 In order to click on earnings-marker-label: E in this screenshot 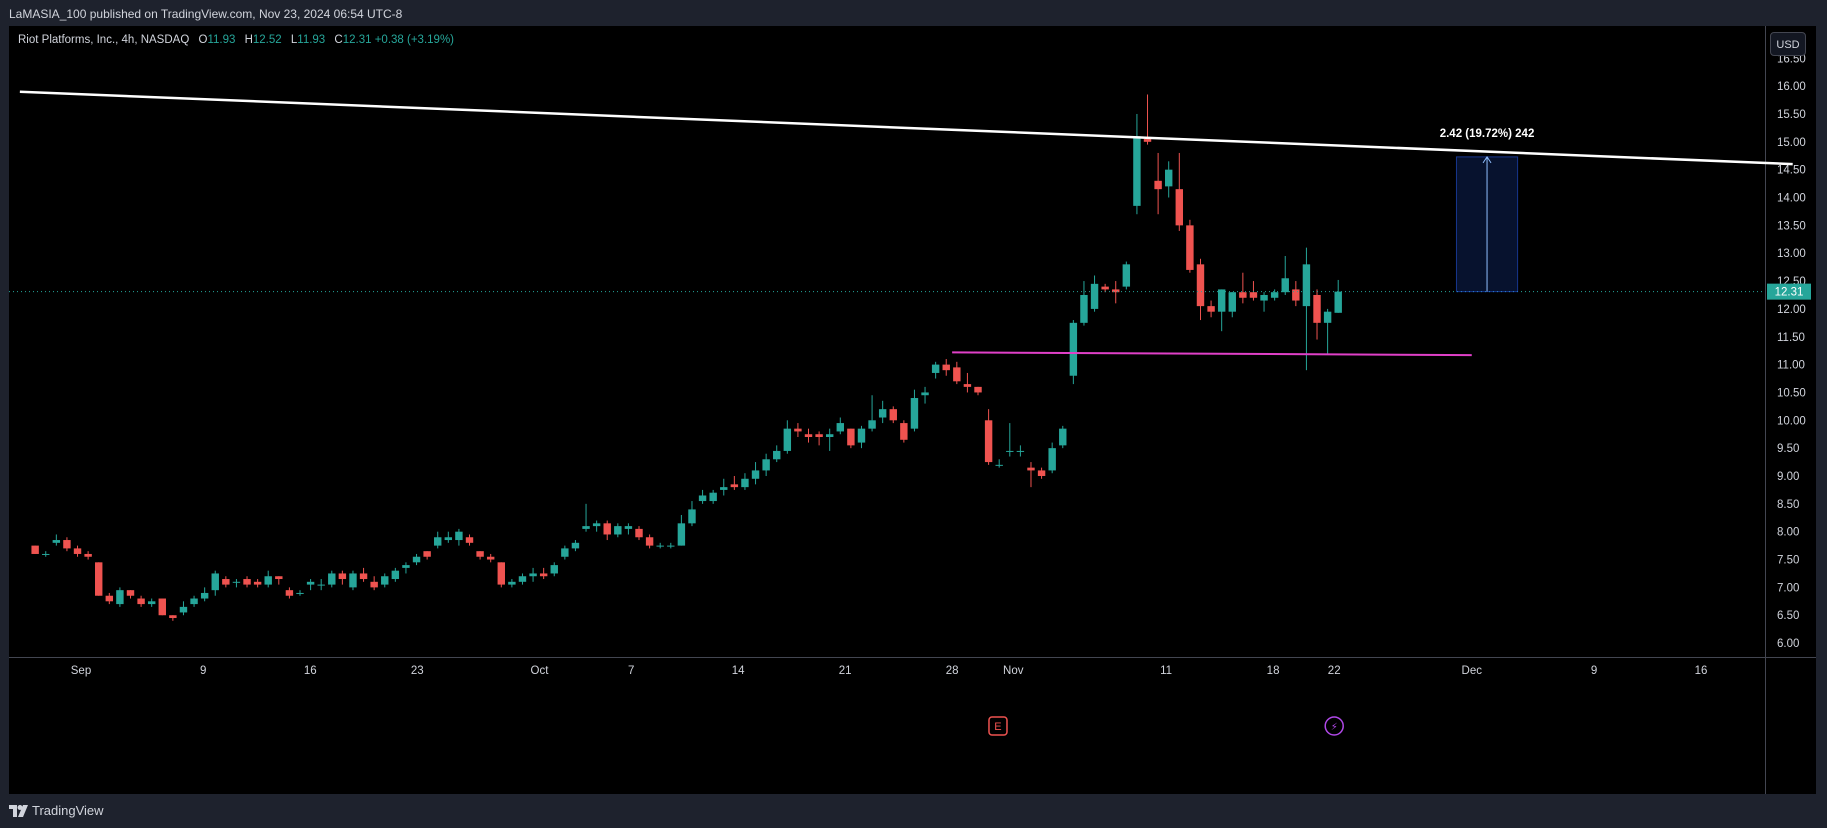, I will do `click(997, 727)`.